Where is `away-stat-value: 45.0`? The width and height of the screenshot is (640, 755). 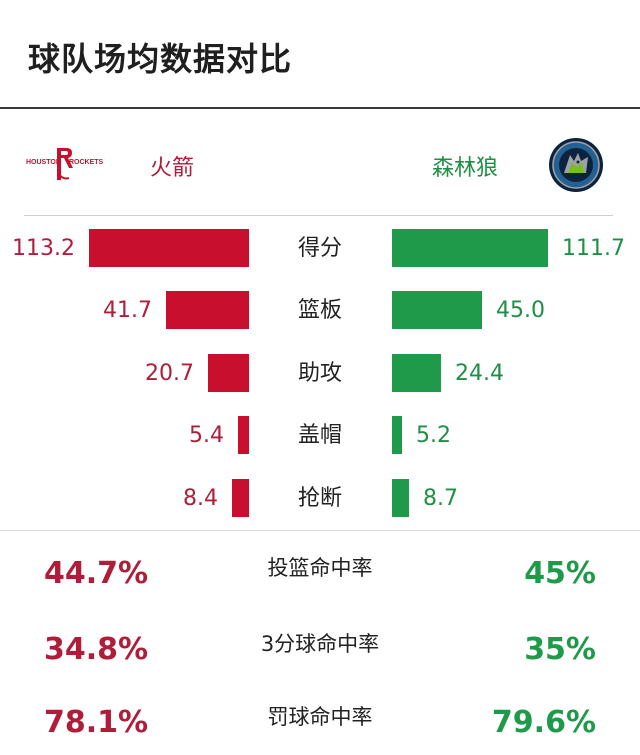
away-stat-value: 45.0 is located at coordinates (520, 310).